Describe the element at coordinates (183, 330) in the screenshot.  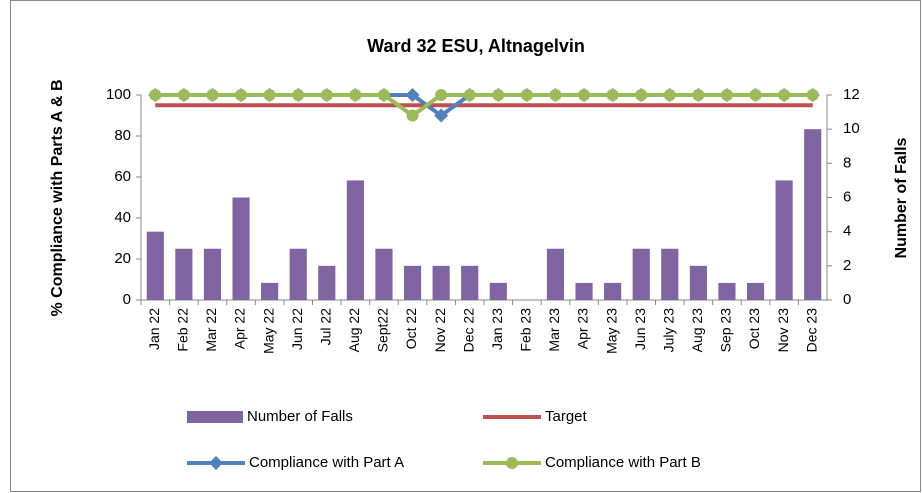
I see `x-tick-label: Feb 22` at that location.